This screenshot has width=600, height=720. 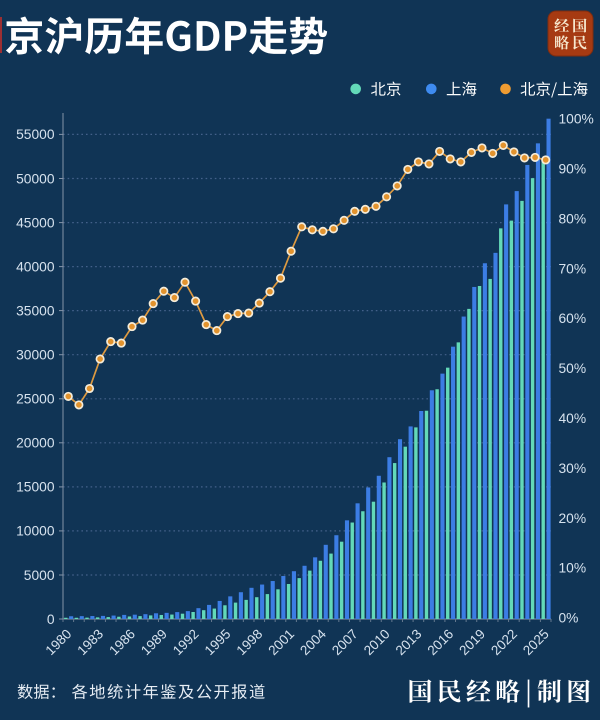 I want to click on svg-text: 5000, so click(x=39, y=575).